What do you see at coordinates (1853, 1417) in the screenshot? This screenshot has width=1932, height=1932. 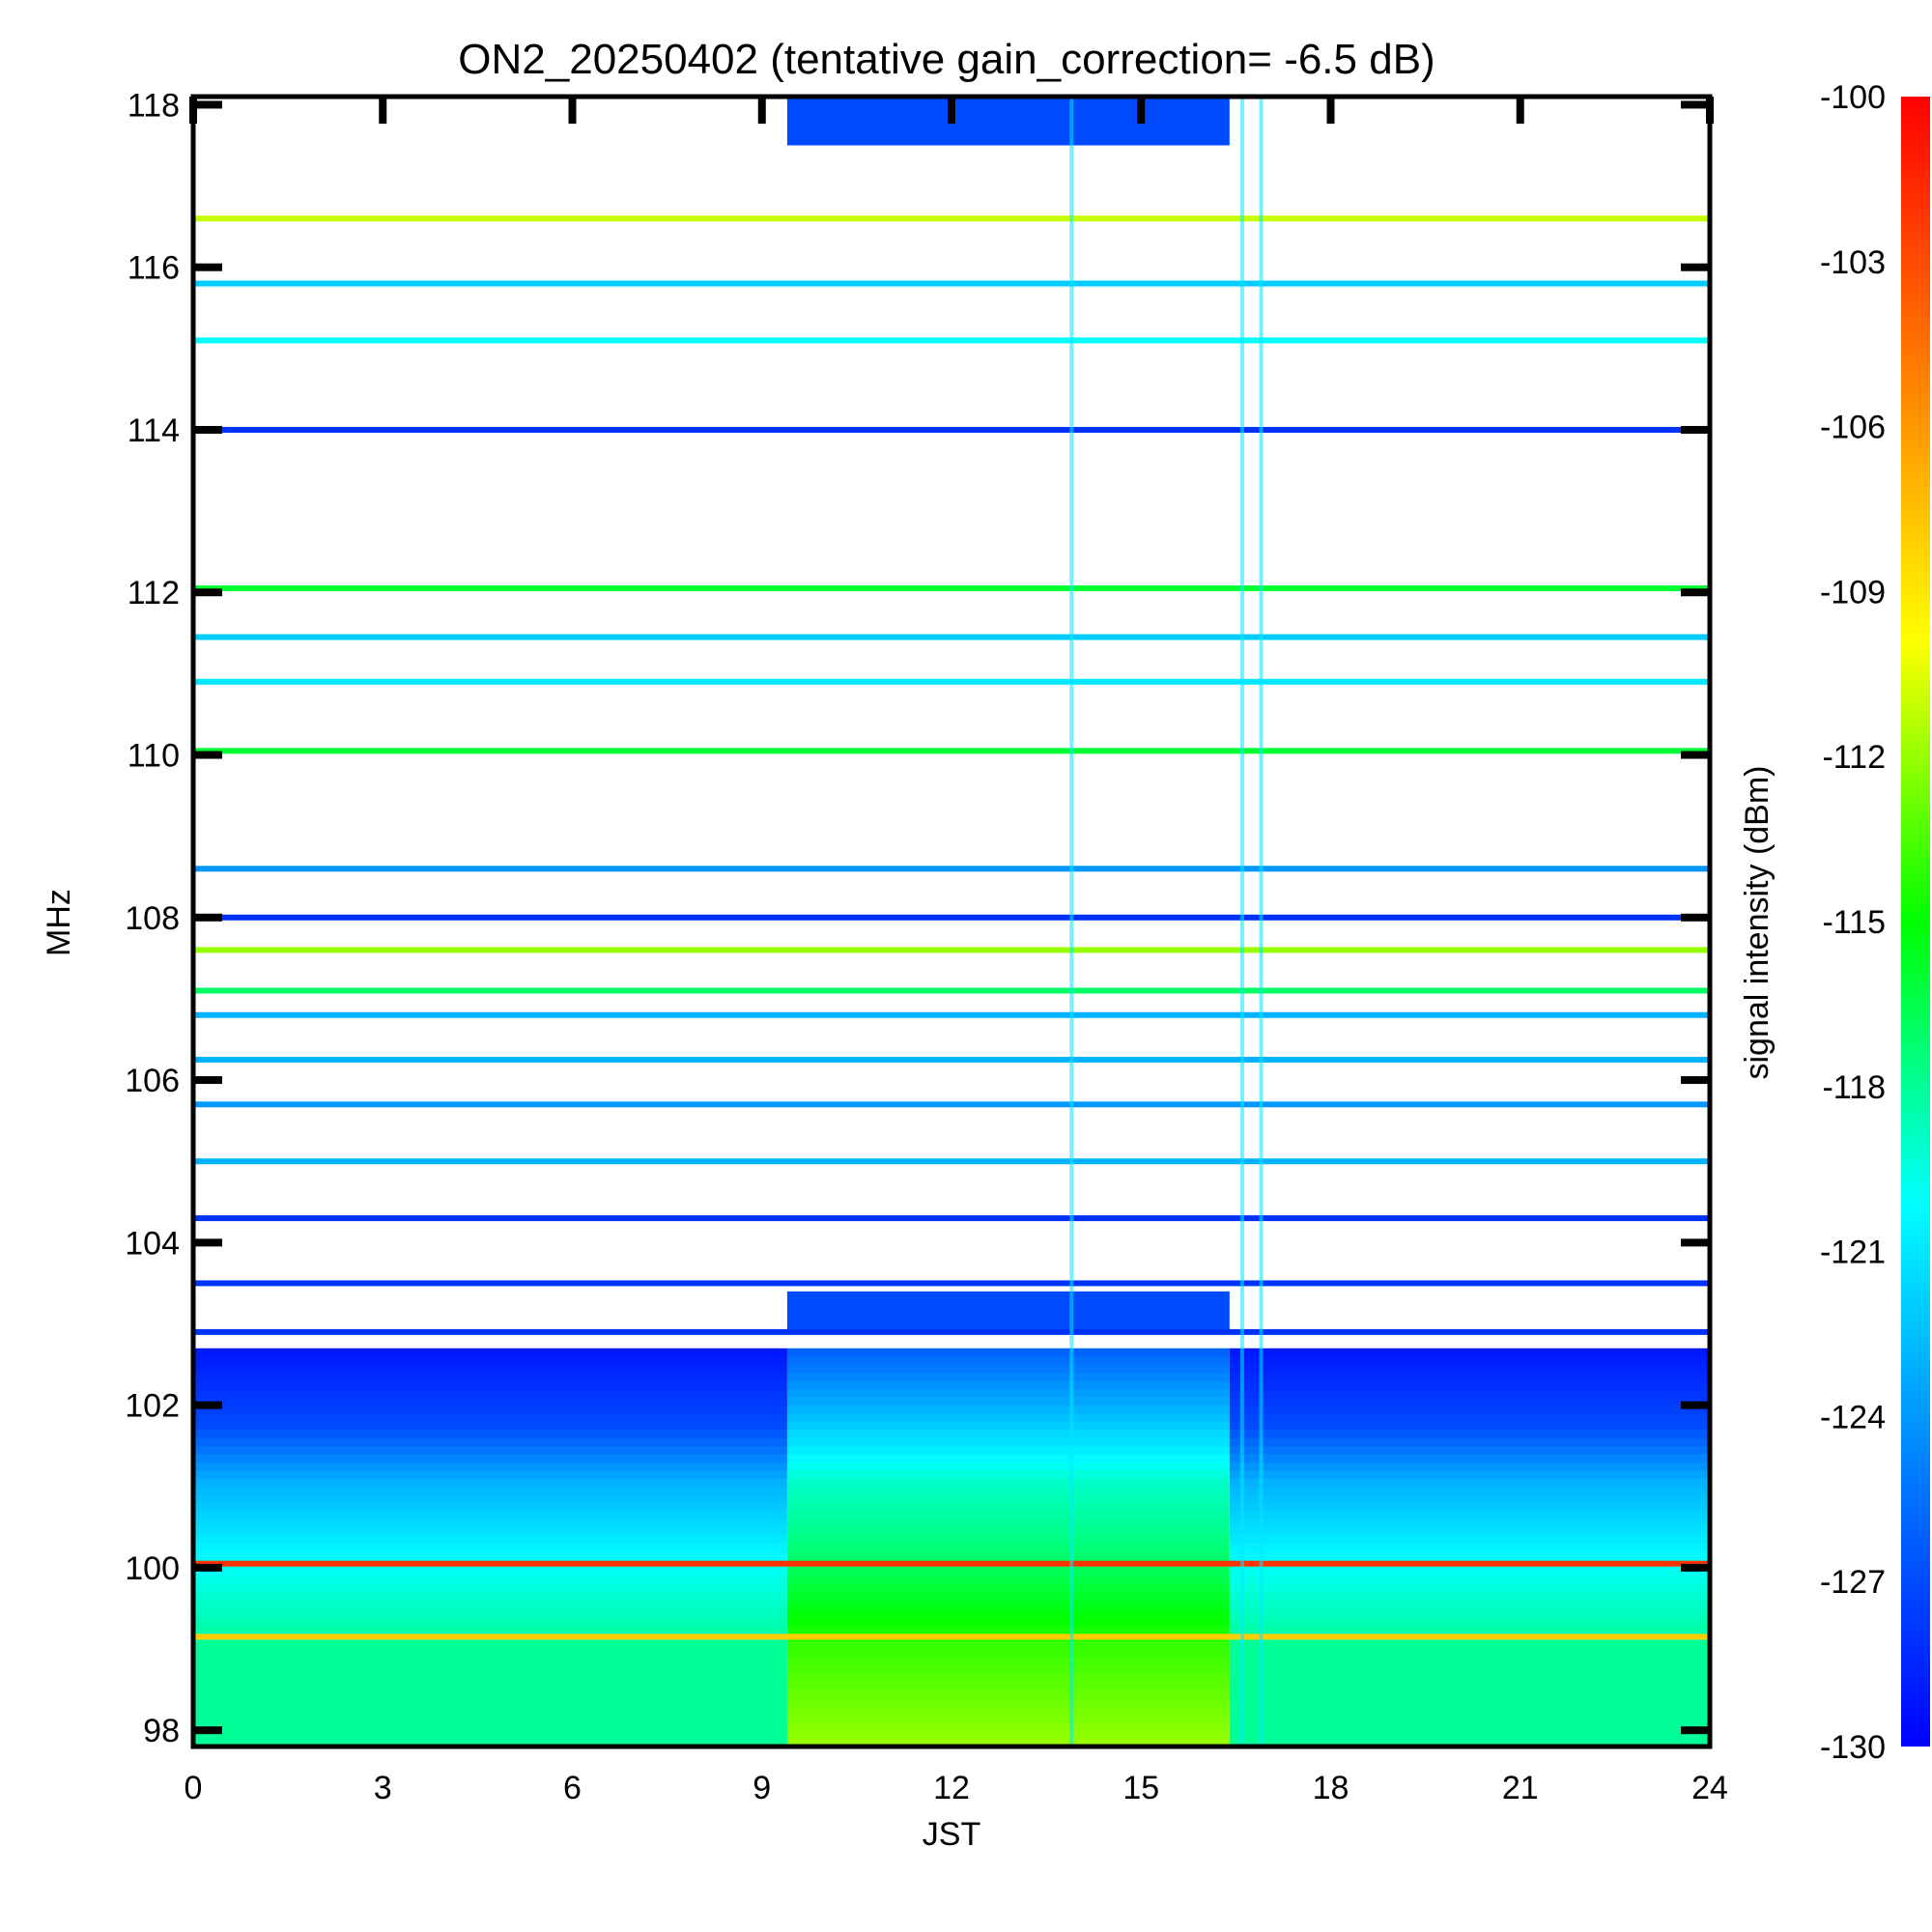 I see `colorbar-tick-label: -124` at bounding box center [1853, 1417].